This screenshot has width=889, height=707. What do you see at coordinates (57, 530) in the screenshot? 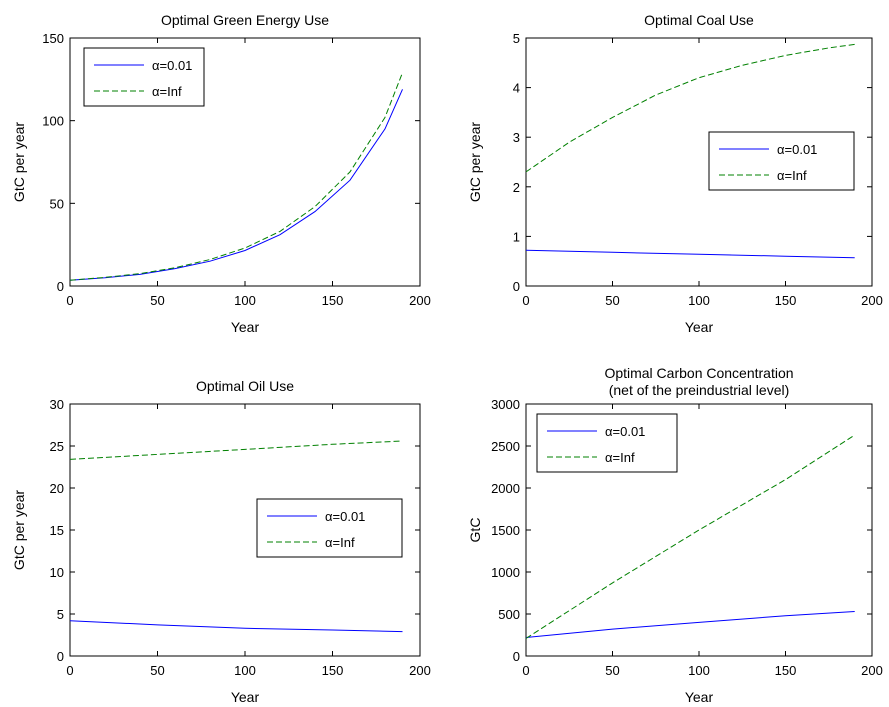
I see `y-tick-label: 15` at bounding box center [57, 530].